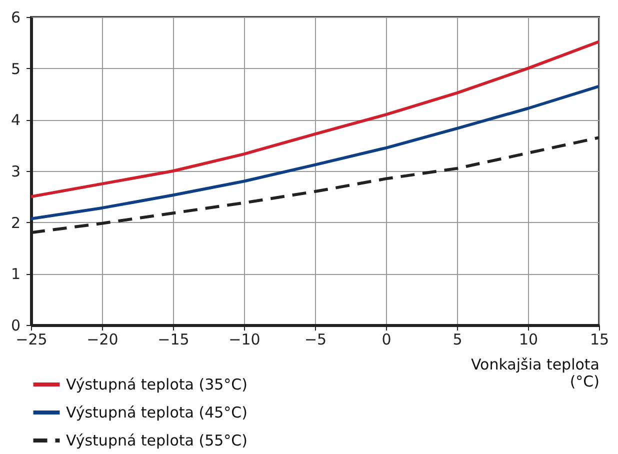 The height and width of the screenshot is (454, 618). Describe the element at coordinates (157, 441) in the screenshot. I see `legend-label: Výstupná teplota (55°C)` at that location.